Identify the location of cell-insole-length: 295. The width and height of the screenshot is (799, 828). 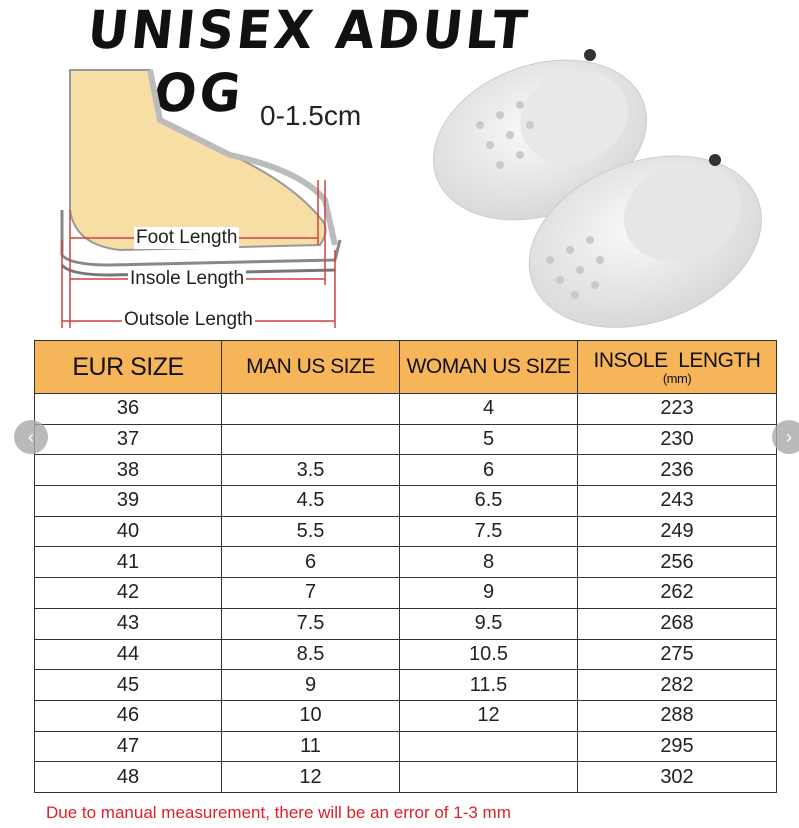
(677, 746).